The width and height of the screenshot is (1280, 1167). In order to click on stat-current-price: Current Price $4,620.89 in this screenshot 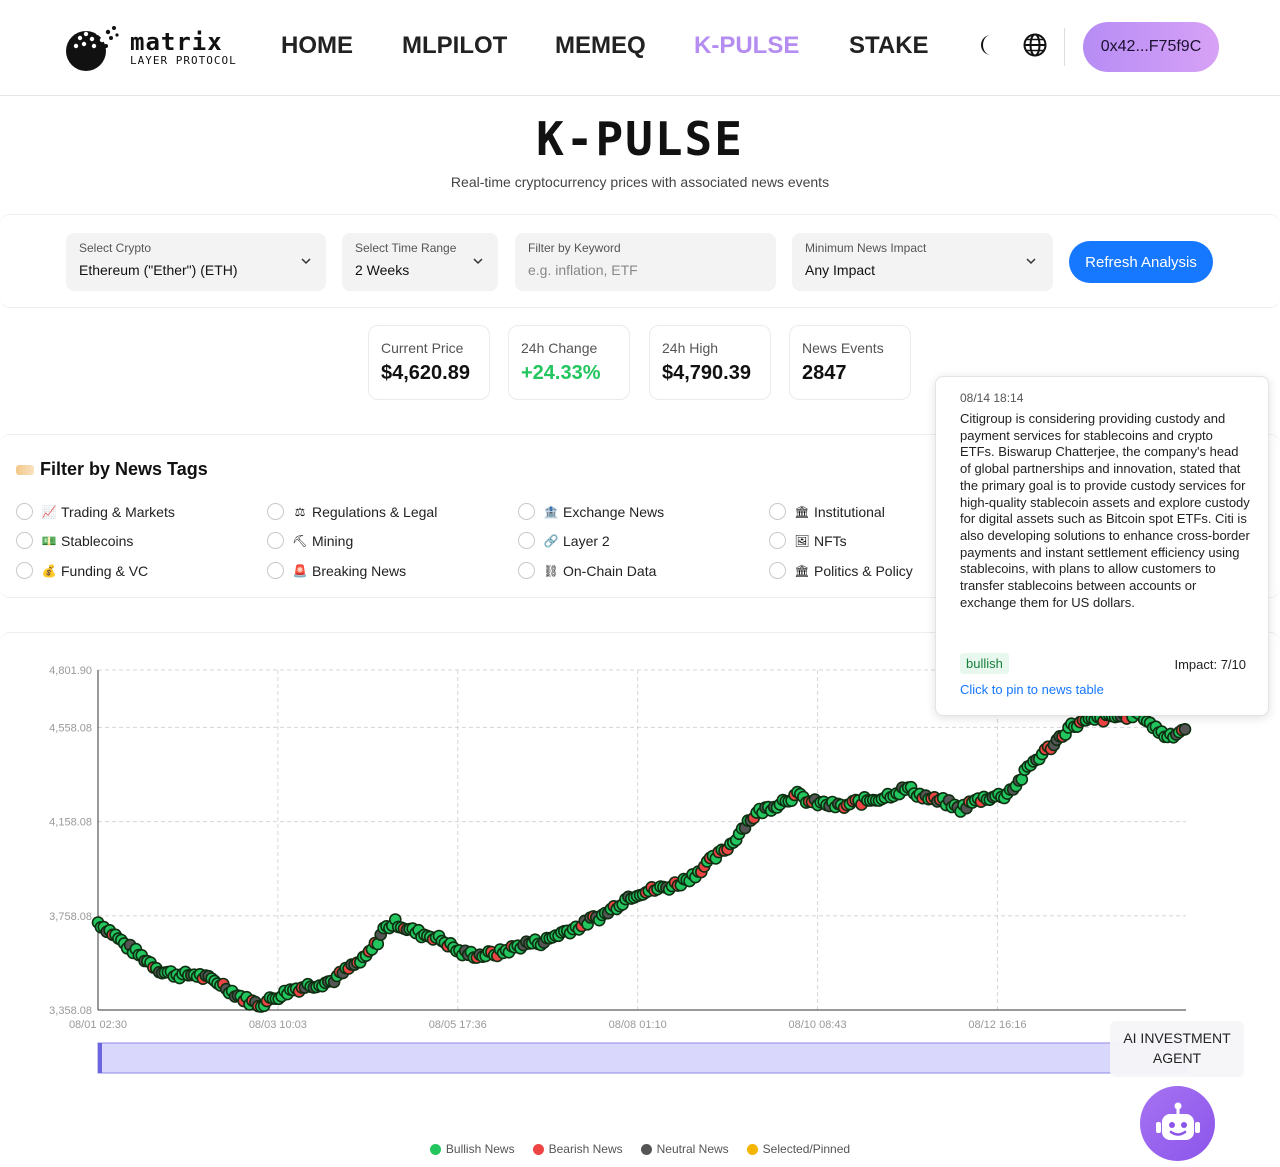, I will do `click(429, 362)`.